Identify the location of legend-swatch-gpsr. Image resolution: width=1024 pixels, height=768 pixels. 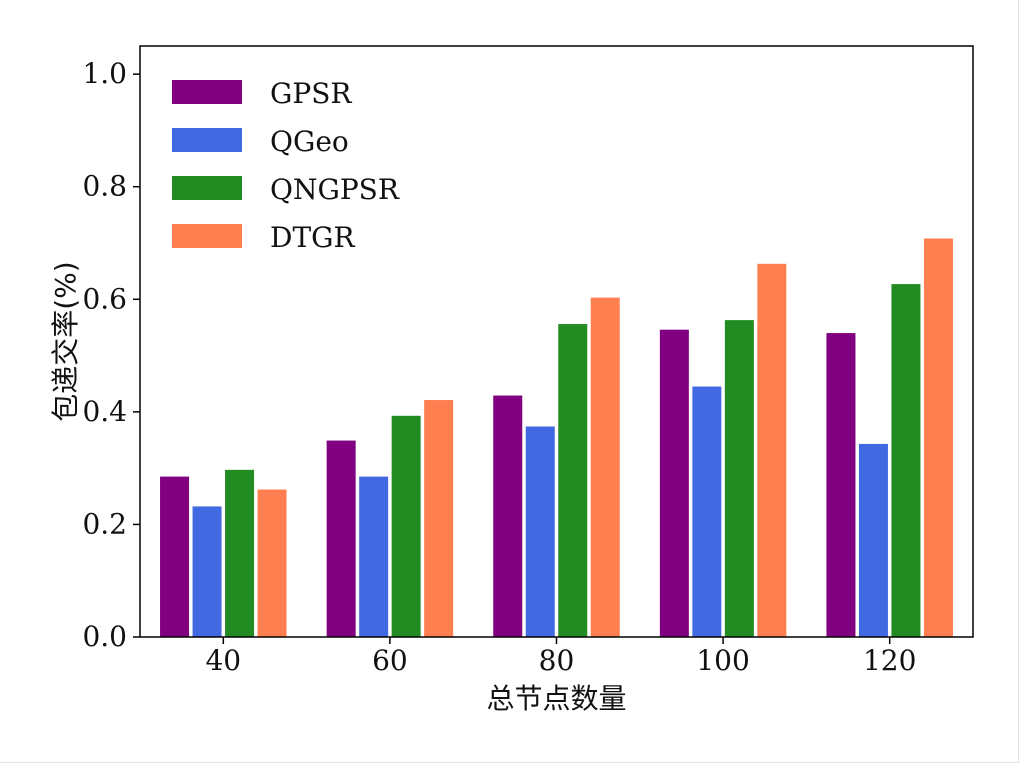
(207, 92).